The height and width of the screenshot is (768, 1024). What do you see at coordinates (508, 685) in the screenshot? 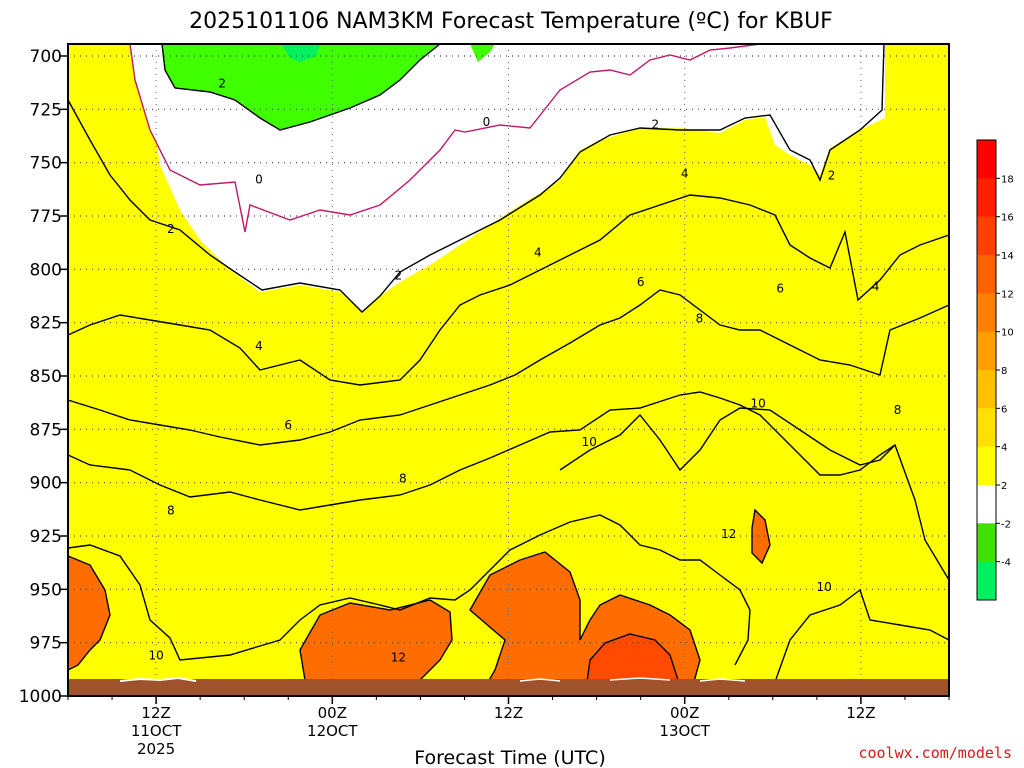
I see `ground-surface` at bounding box center [508, 685].